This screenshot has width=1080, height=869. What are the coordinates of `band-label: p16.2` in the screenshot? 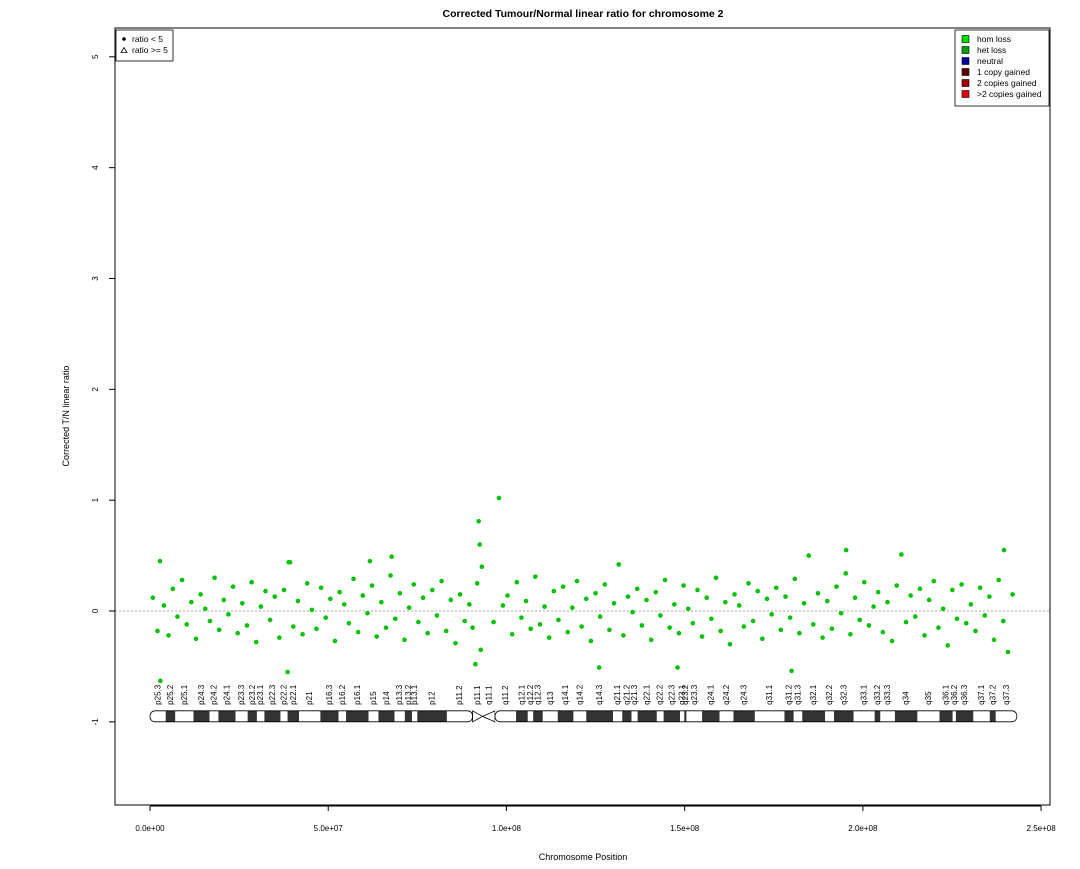 It's located at (342, 694).